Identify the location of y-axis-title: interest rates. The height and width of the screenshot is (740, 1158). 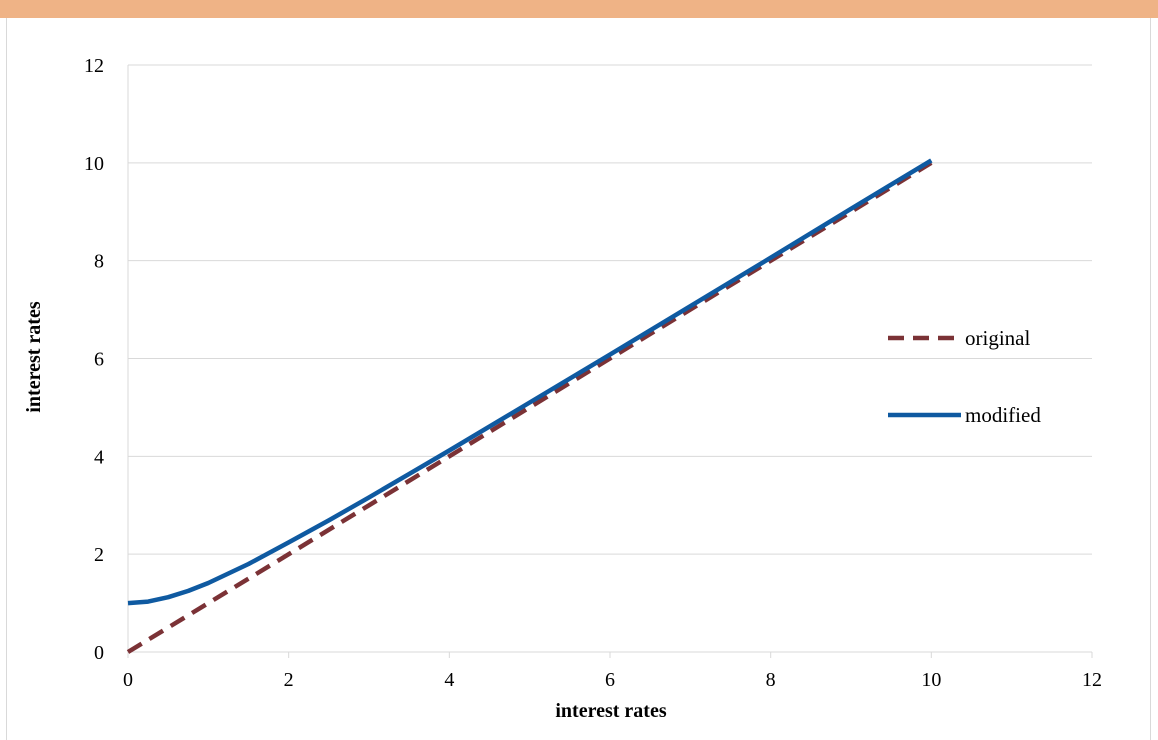
(34, 356).